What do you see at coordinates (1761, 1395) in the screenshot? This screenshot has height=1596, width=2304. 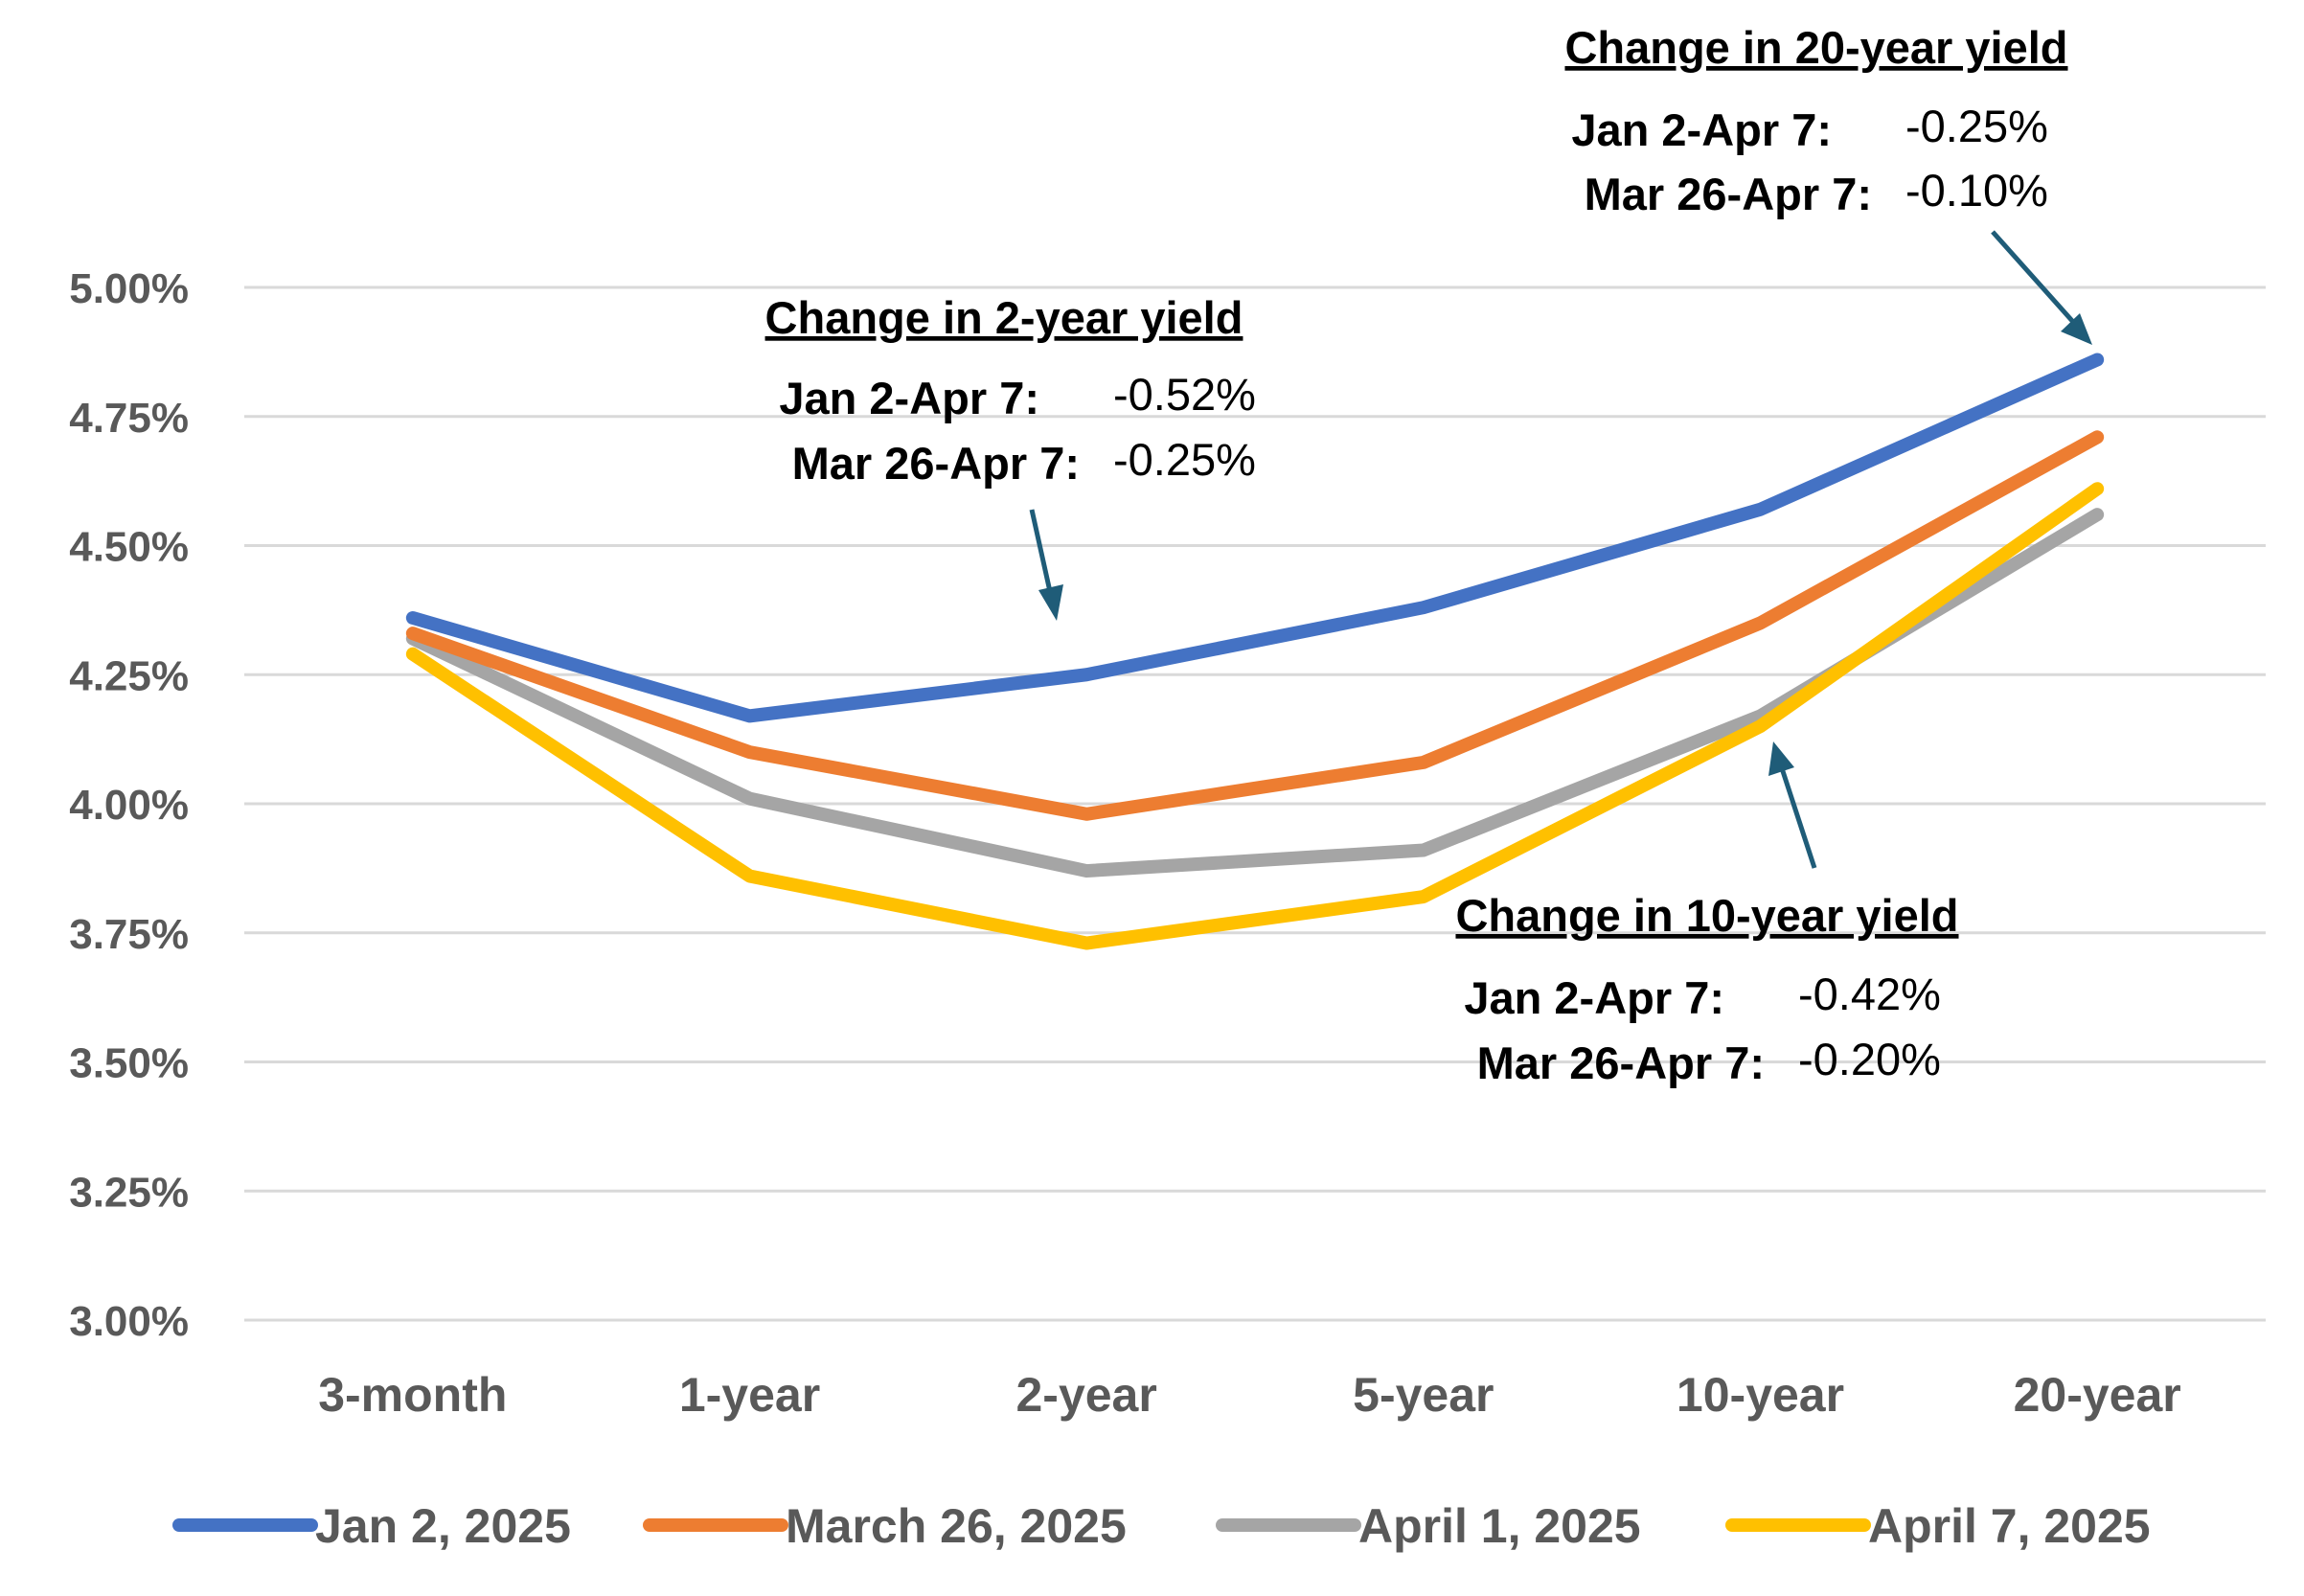 I see `x-tick-label: 10-year` at bounding box center [1761, 1395].